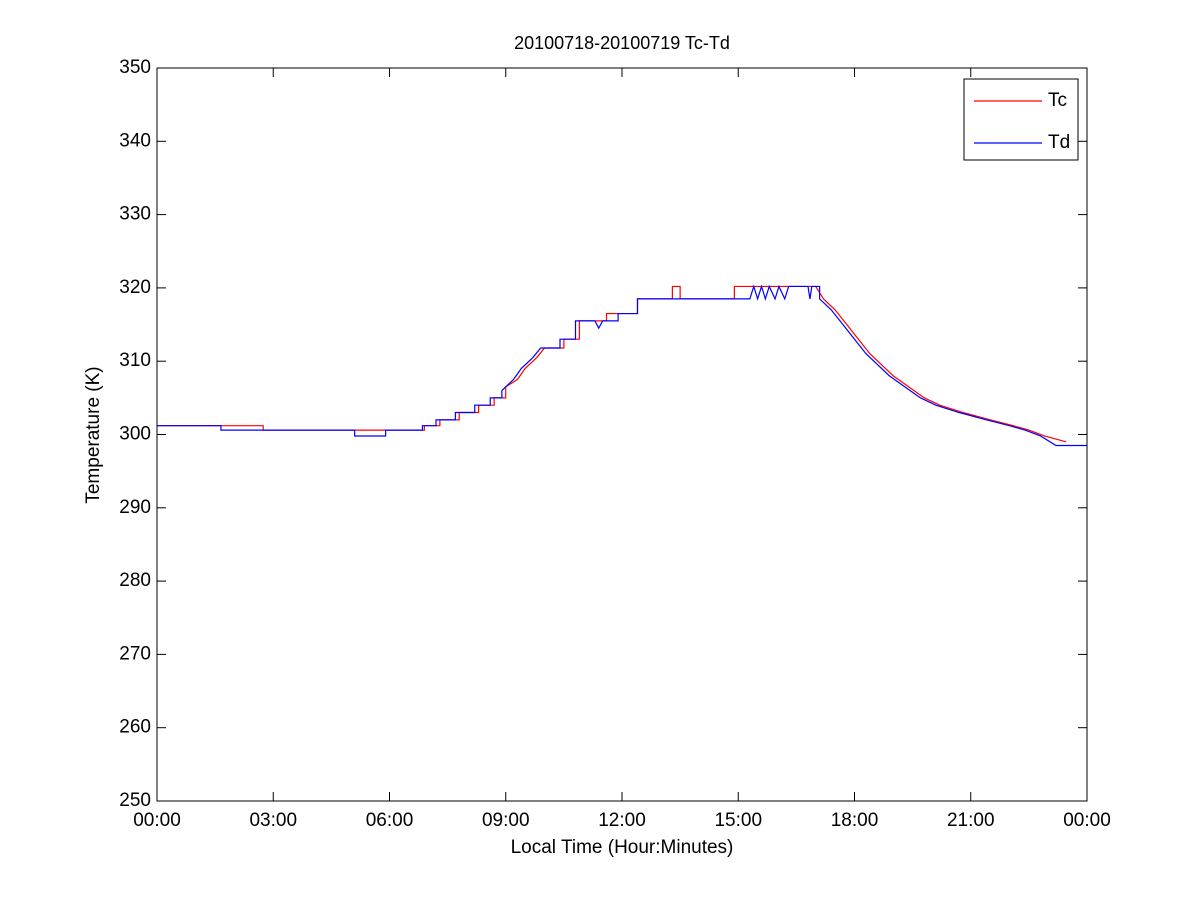 Image resolution: width=1201 pixels, height=901 pixels. What do you see at coordinates (135, 800) in the screenshot?
I see `y-tick-label: 250` at bounding box center [135, 800].